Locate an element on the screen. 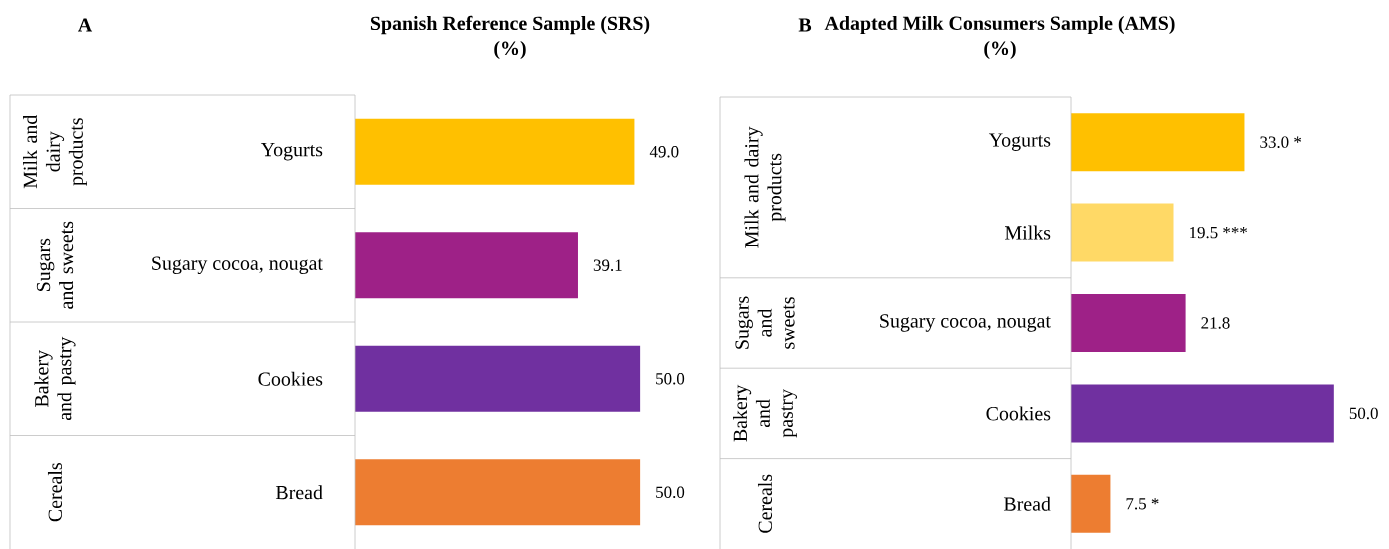 The image size is (1389, 549). text: A is located at coordinates (85, 25).